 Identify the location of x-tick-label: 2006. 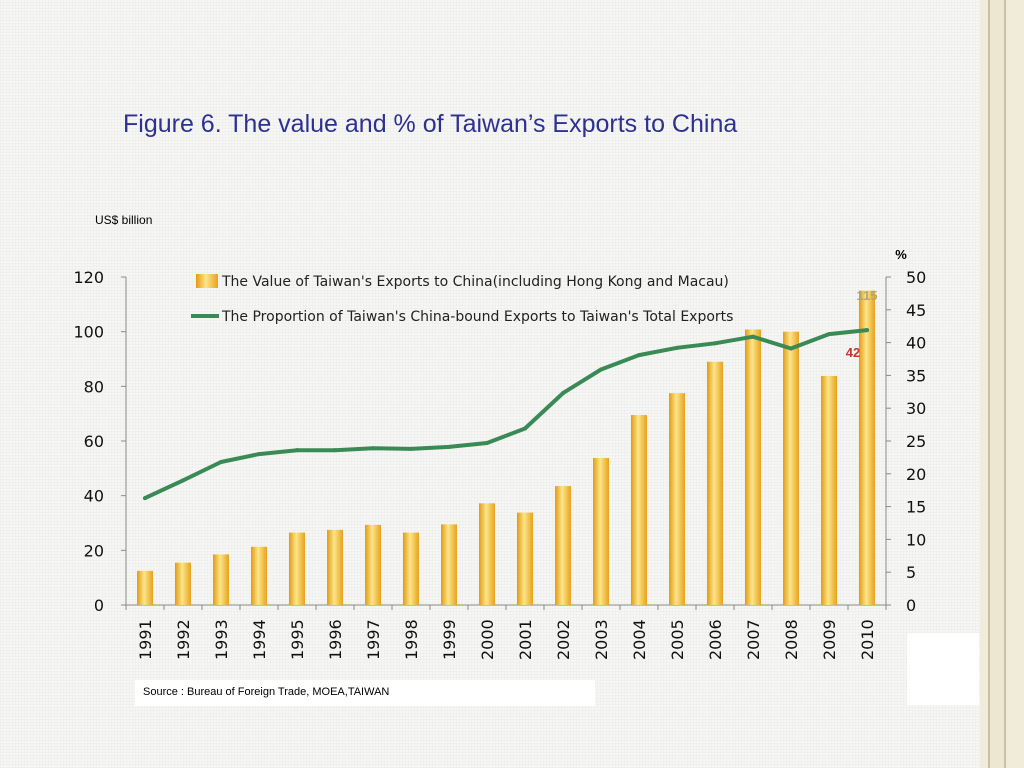
(715, 639).